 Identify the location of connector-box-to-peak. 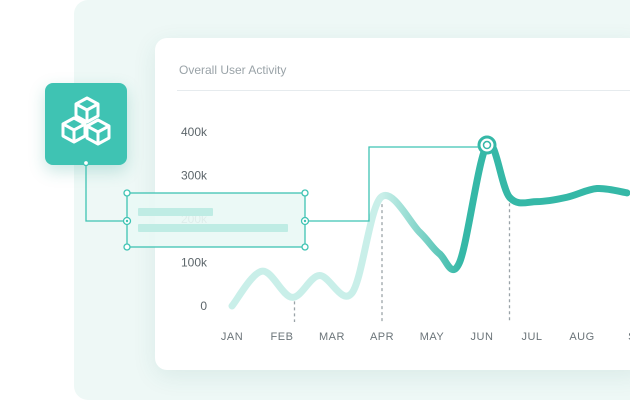
(392, 184).